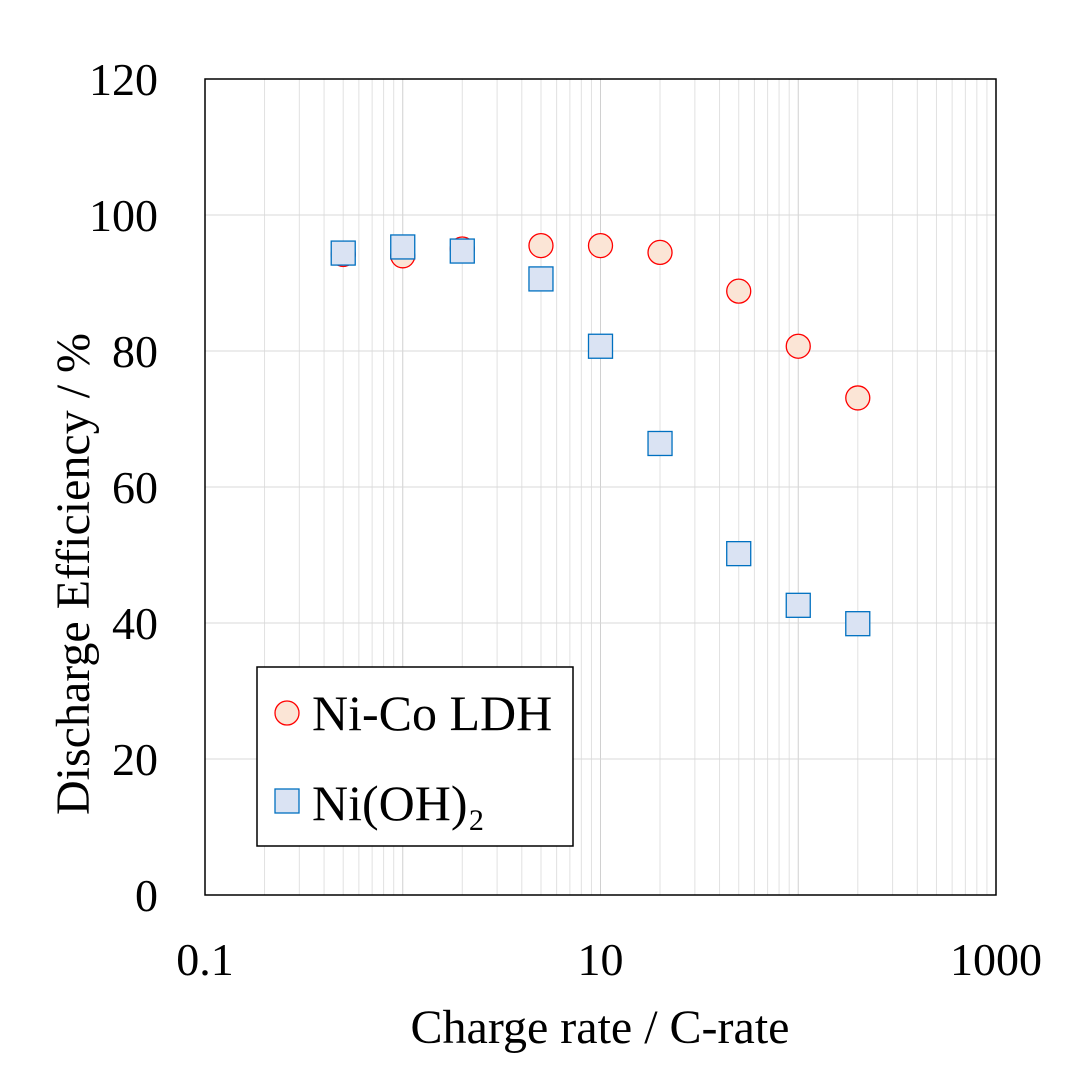 This screenshot has height=1080, width=1080. I want to click on y-tick-labels: 0 20 40 60 80 100 120, so click(123, 487).